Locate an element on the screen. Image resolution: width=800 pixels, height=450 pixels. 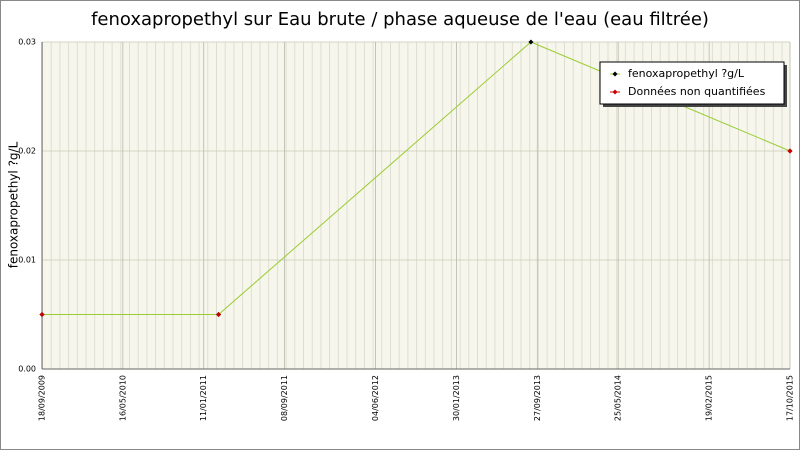
x-tick-label: 25/05/2014 is located at coordinates (618, 398).